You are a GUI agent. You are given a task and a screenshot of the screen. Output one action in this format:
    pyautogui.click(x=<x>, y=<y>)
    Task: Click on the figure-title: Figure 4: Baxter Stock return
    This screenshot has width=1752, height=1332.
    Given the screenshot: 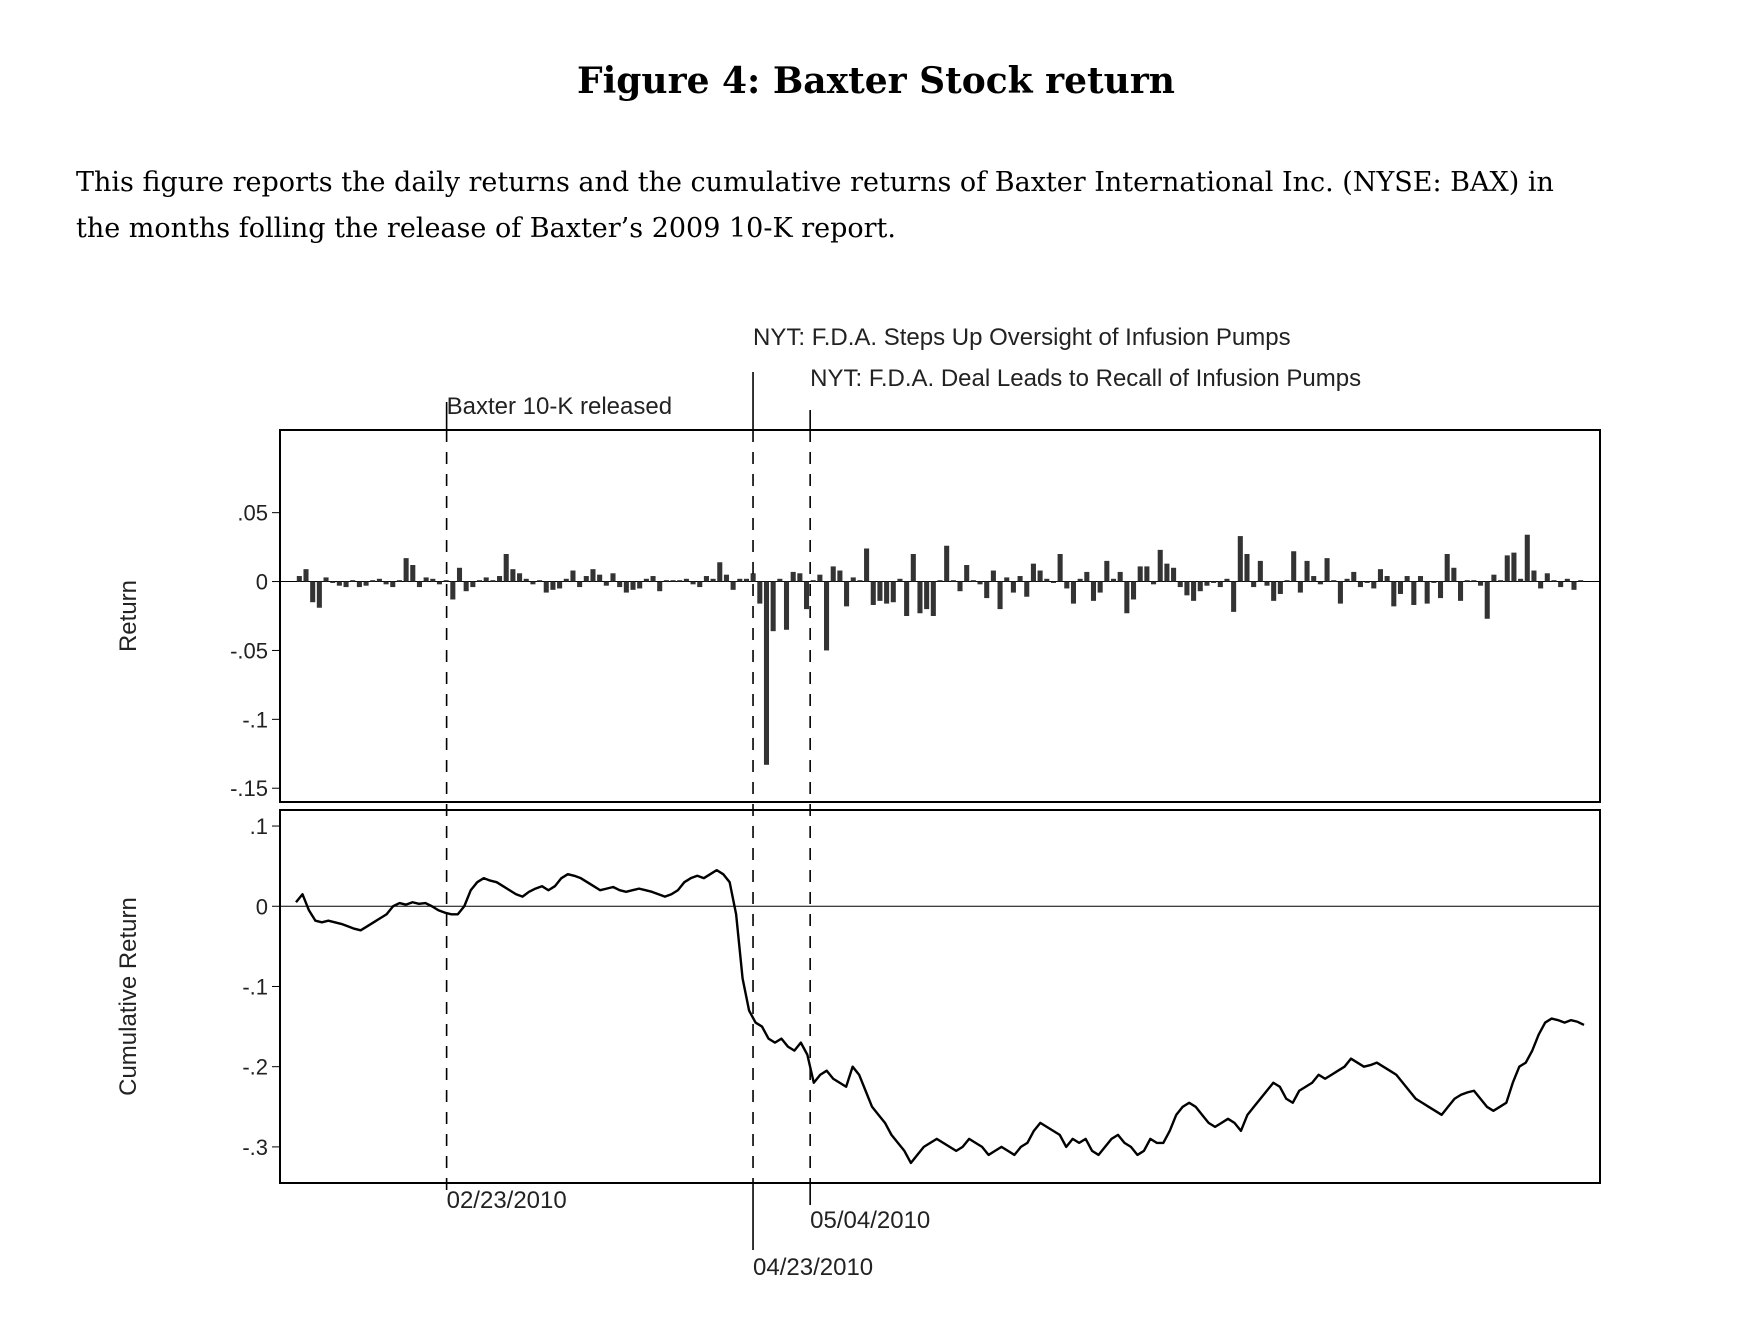 What is the action you would take?
    pyautogui.click(x=876, y=81)
    